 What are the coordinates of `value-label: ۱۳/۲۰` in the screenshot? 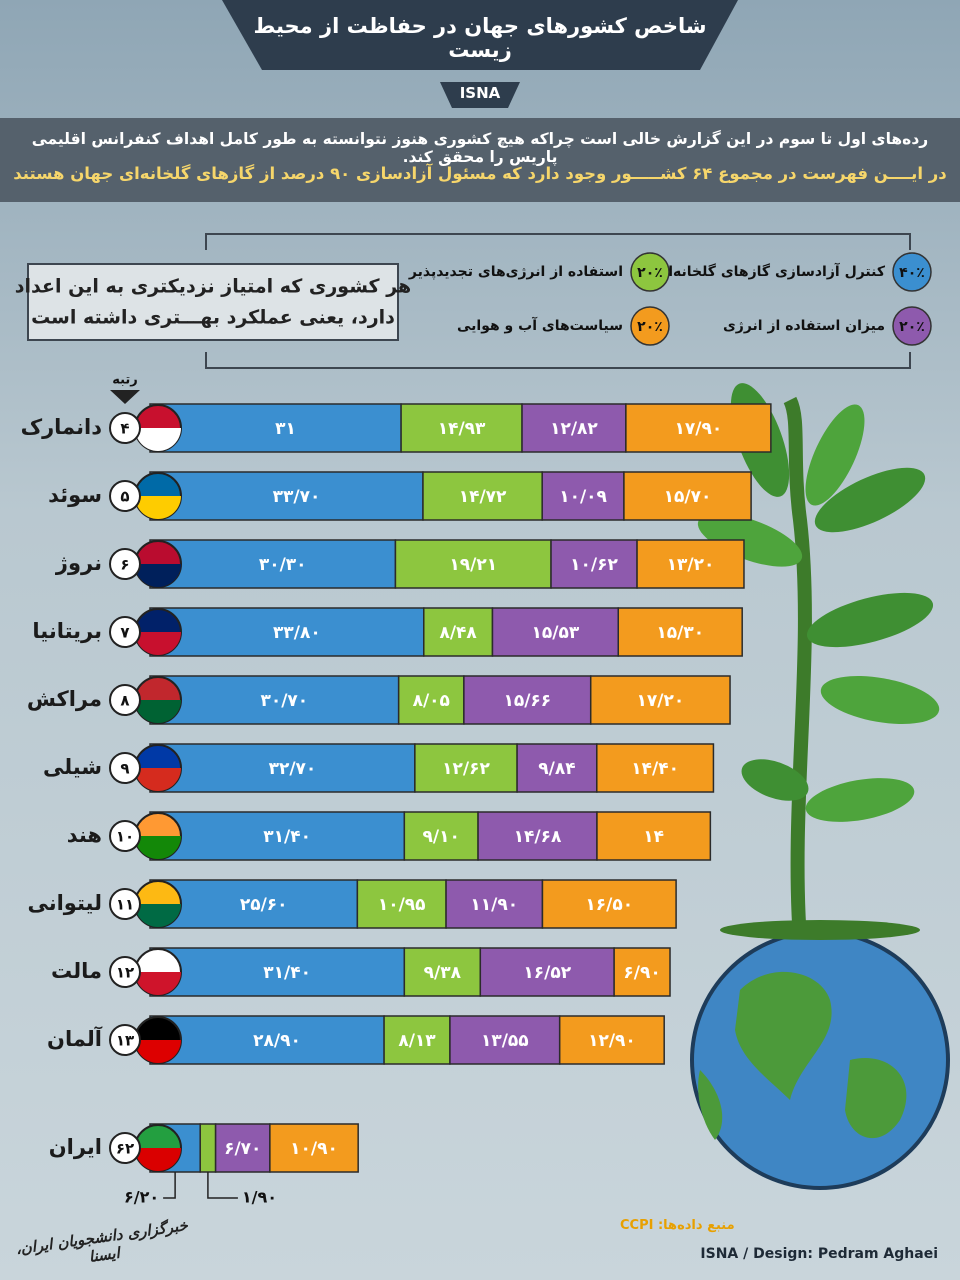 It's located at (691, 565).